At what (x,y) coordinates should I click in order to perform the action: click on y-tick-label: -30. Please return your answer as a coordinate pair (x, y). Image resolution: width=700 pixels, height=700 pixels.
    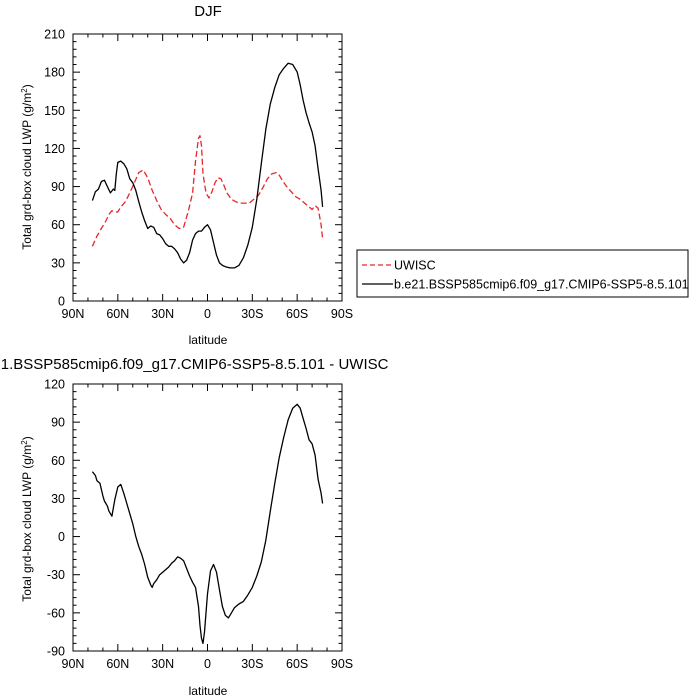
    Looking at the image, I should click on (56, 575).